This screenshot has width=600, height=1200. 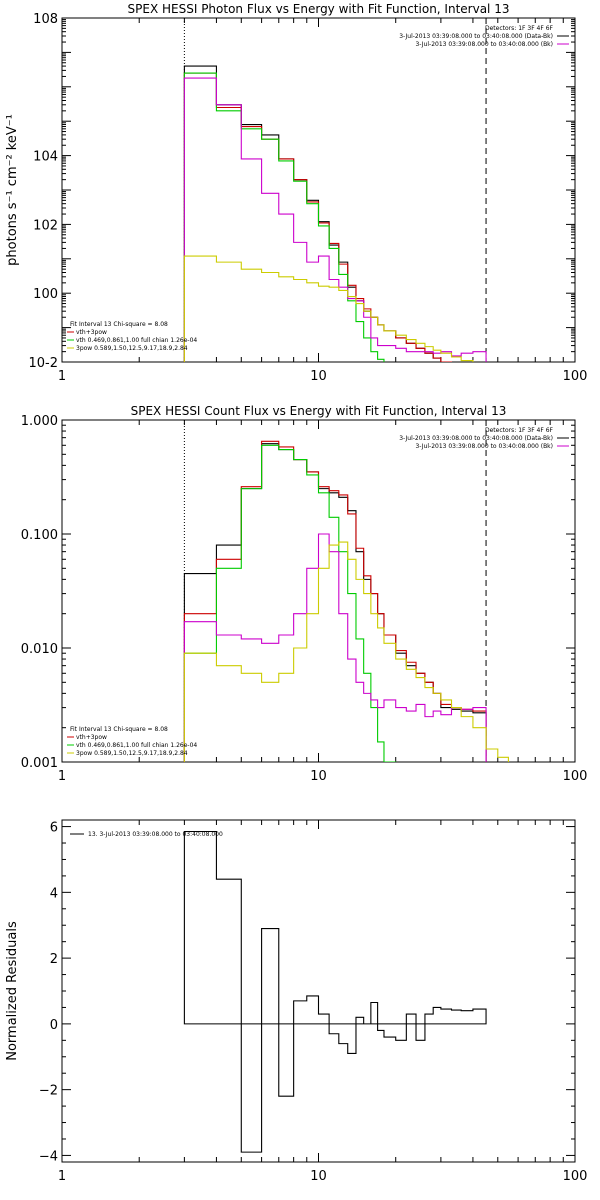 I want to click on y-tick-label: 1.000, so click(x=39, y=421).